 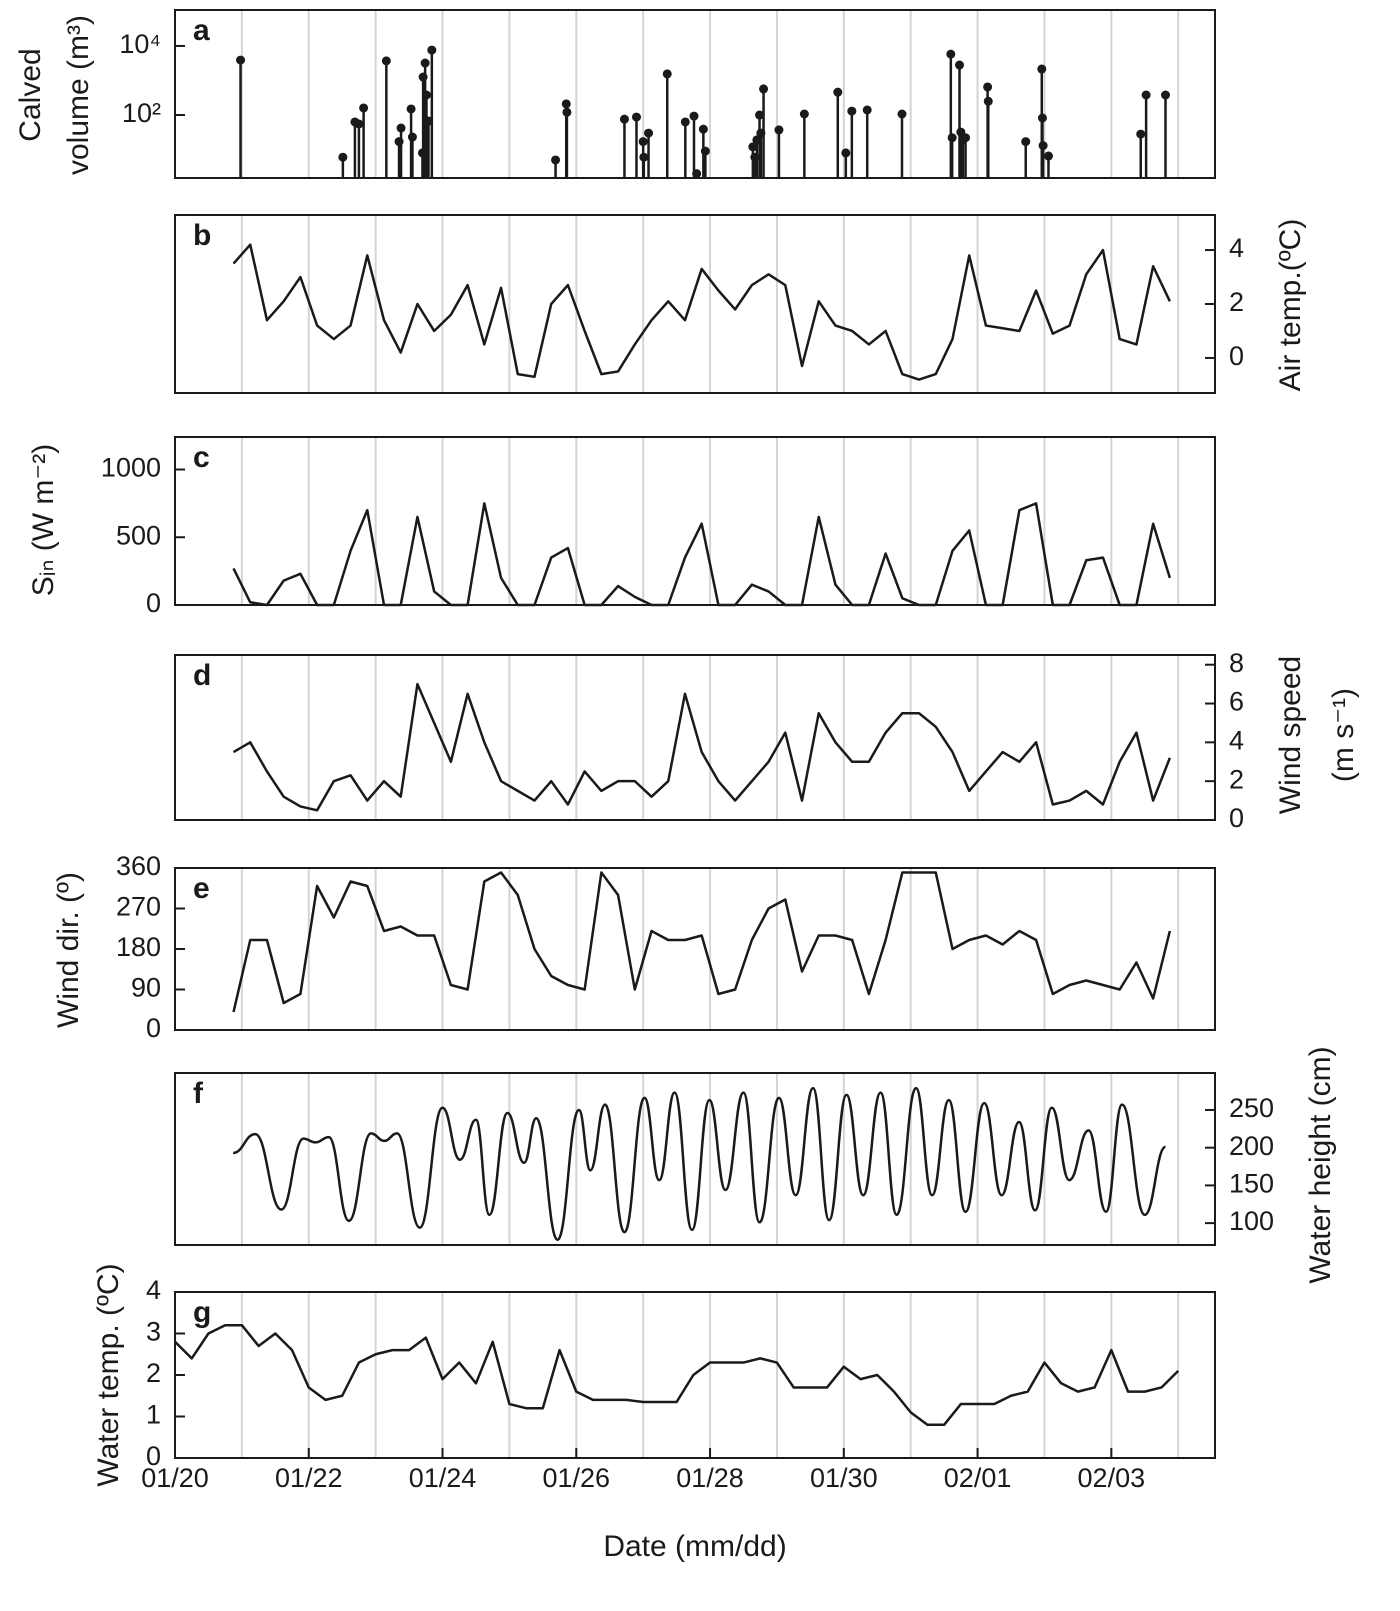 I want to click on panel: 0 2 4 6 8 d Wind speed (m s⁻¹), so click(x=767, y=740).